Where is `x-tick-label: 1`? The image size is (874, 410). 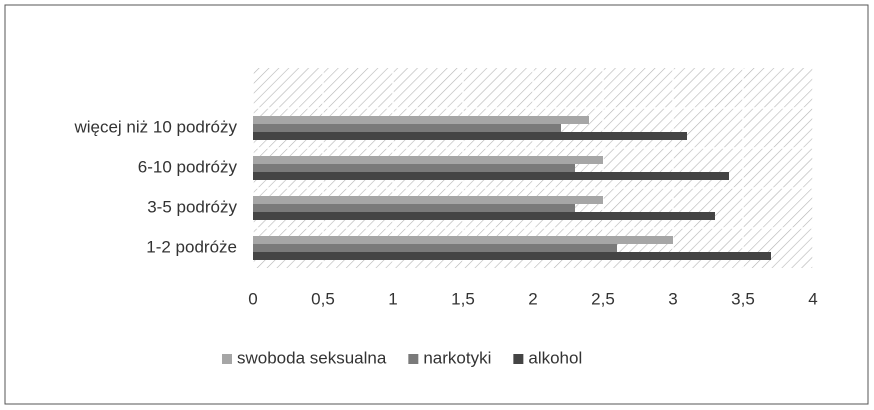
x-tick-label: 1 is located at coordinates (392, 298).